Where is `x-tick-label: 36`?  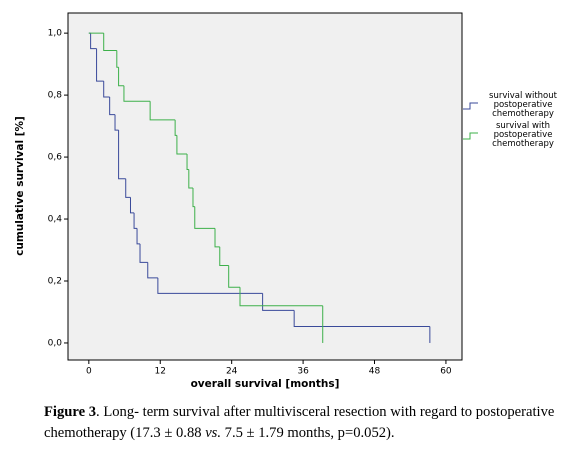 x-tick-label: 36 is located at coordinates (303, 372).